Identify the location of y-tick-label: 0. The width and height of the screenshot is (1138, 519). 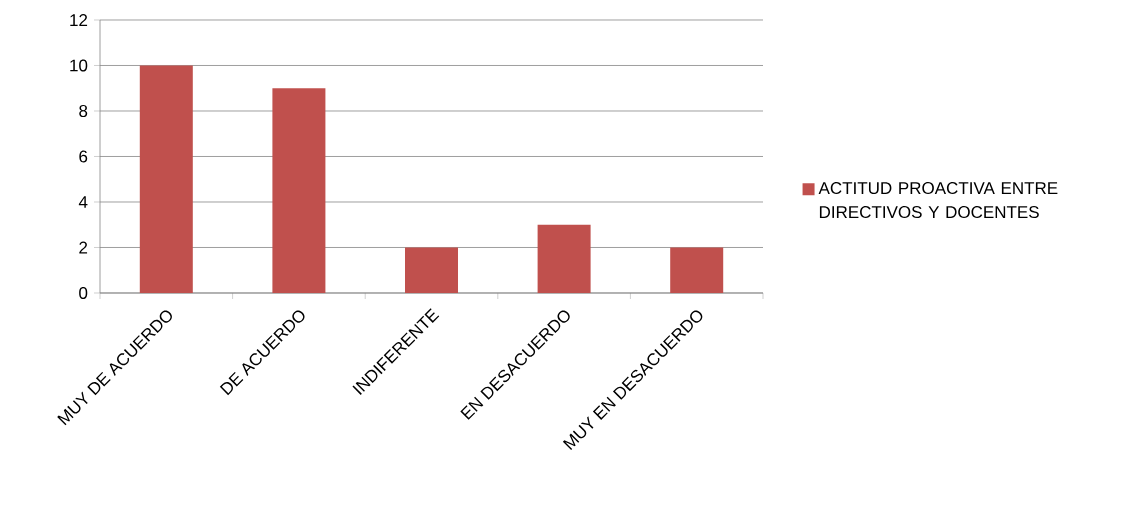
(83, 293).